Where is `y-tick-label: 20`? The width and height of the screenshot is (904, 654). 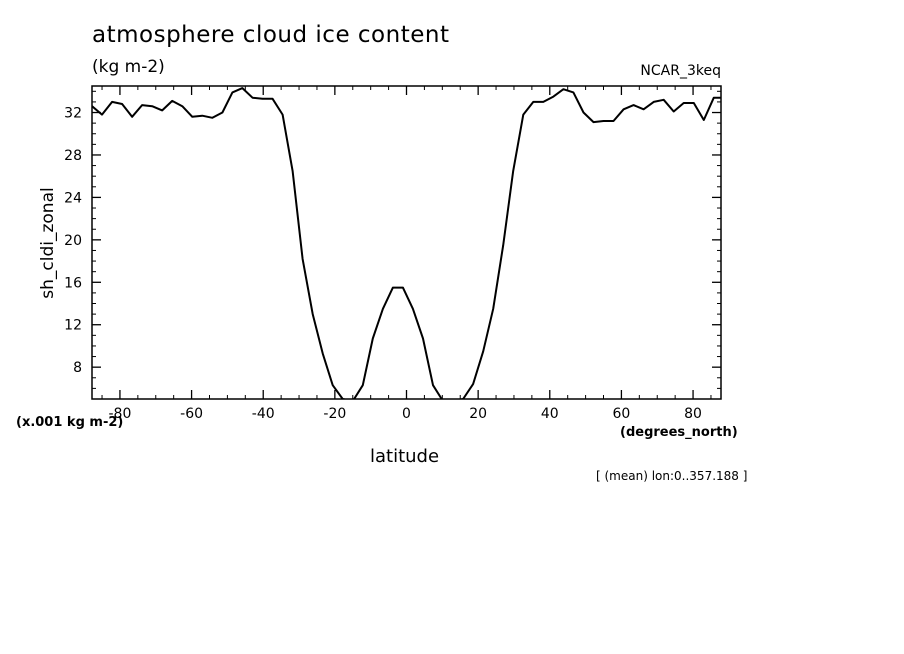 y-tick-label: 20 is located at coordinates (73, 241).